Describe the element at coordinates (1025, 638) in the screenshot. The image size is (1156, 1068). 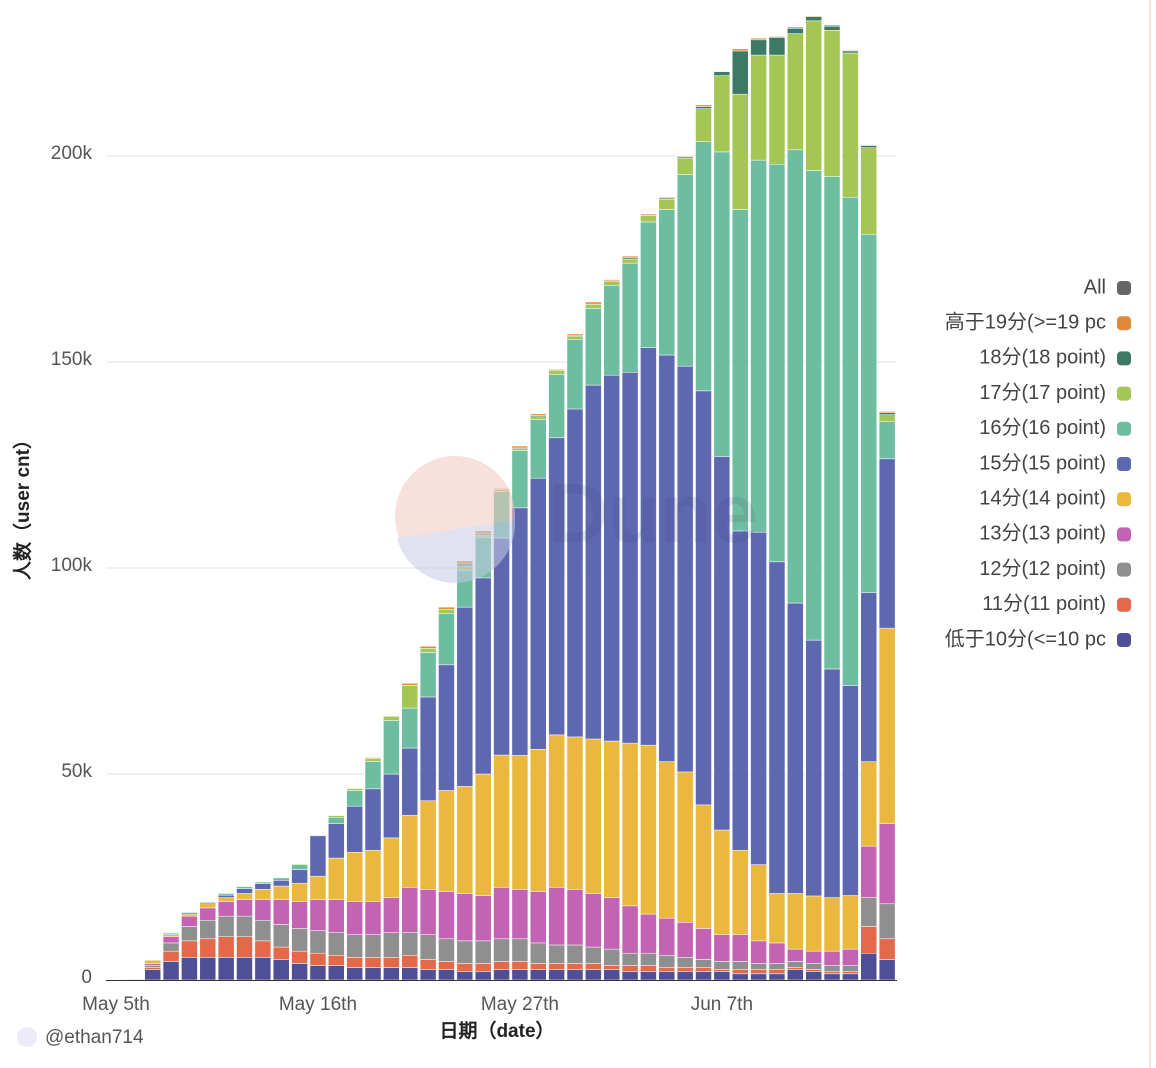
I see `legend-label: 低于10分(<=10 pc` at that location.